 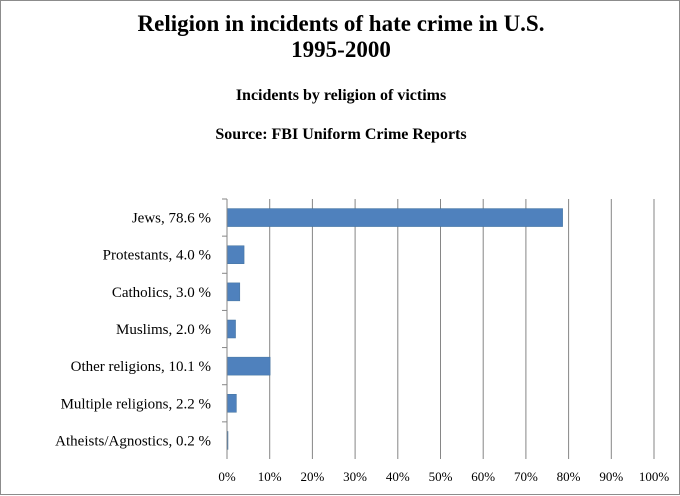 I want to click on category-label: Protestants, 4.0 %, so click(x=157, y=256).